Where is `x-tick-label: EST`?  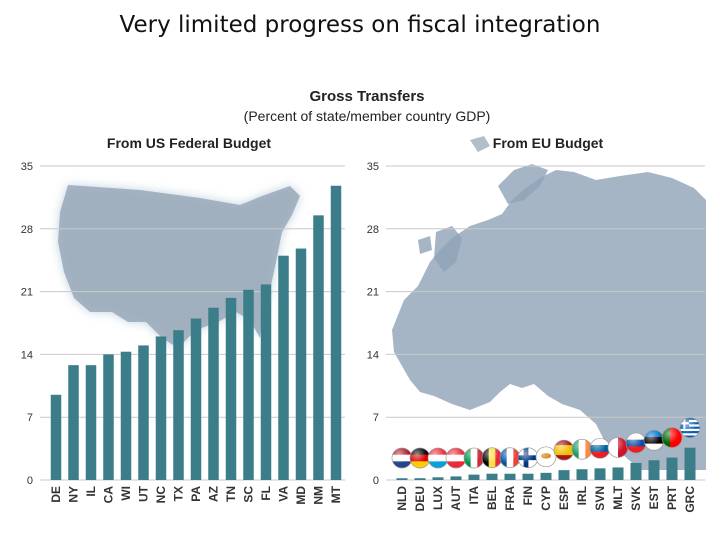 x-tick-label: EST is located at coordinates (654, 497).